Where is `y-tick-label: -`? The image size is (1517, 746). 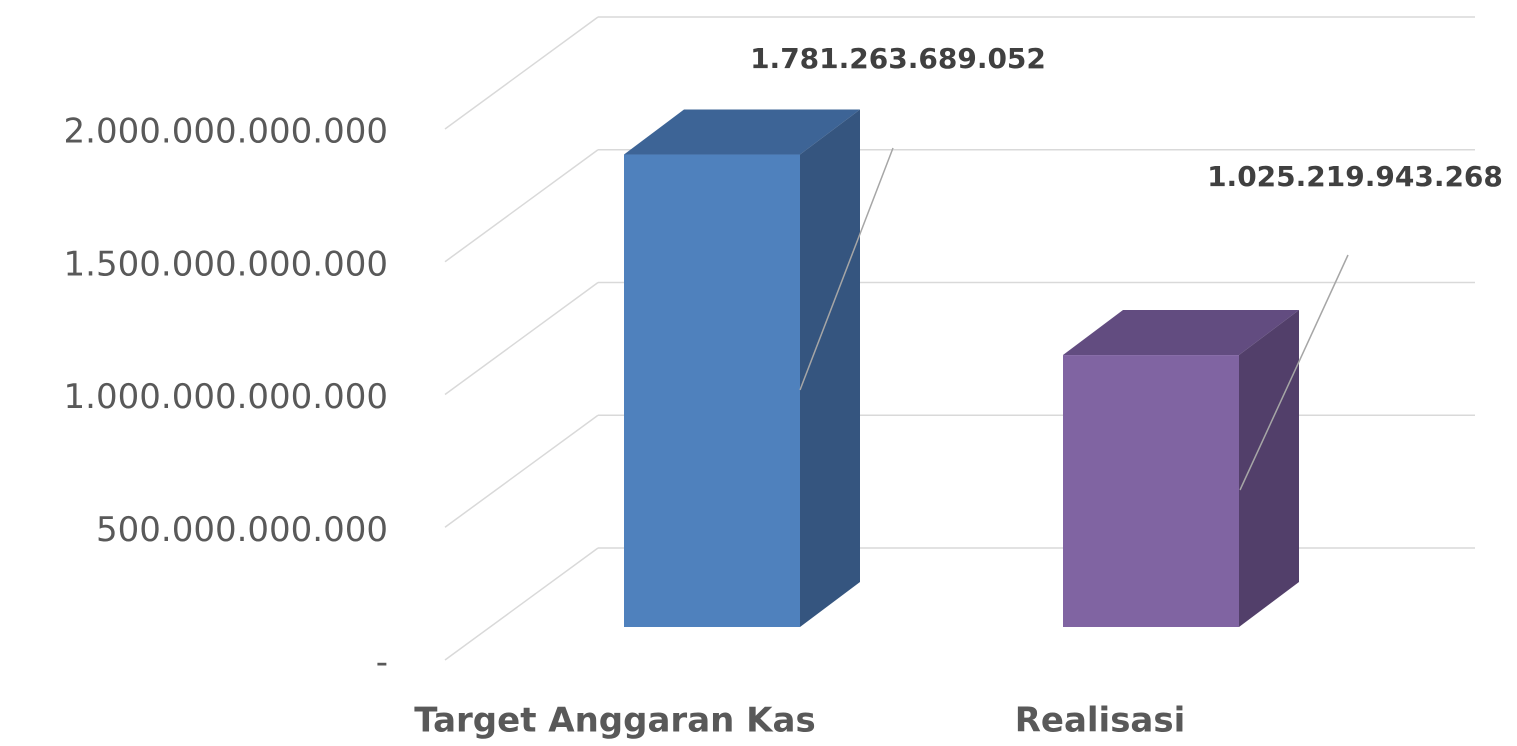
y-tick-label: - is located at coordinates (382, 663).